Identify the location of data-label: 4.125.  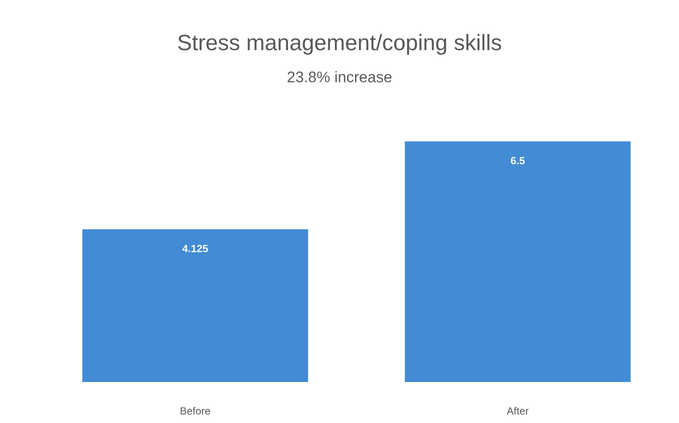
(195, 248).